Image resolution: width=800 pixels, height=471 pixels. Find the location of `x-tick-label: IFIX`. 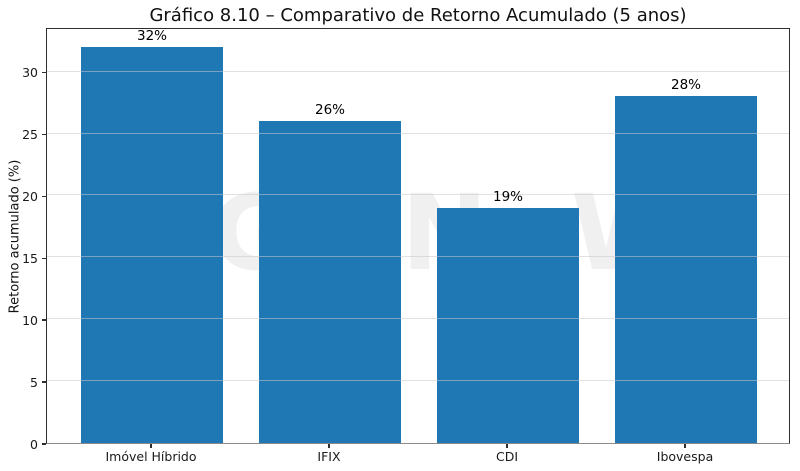

x-tick-label: IFIX is located at coordinates (329, 456).